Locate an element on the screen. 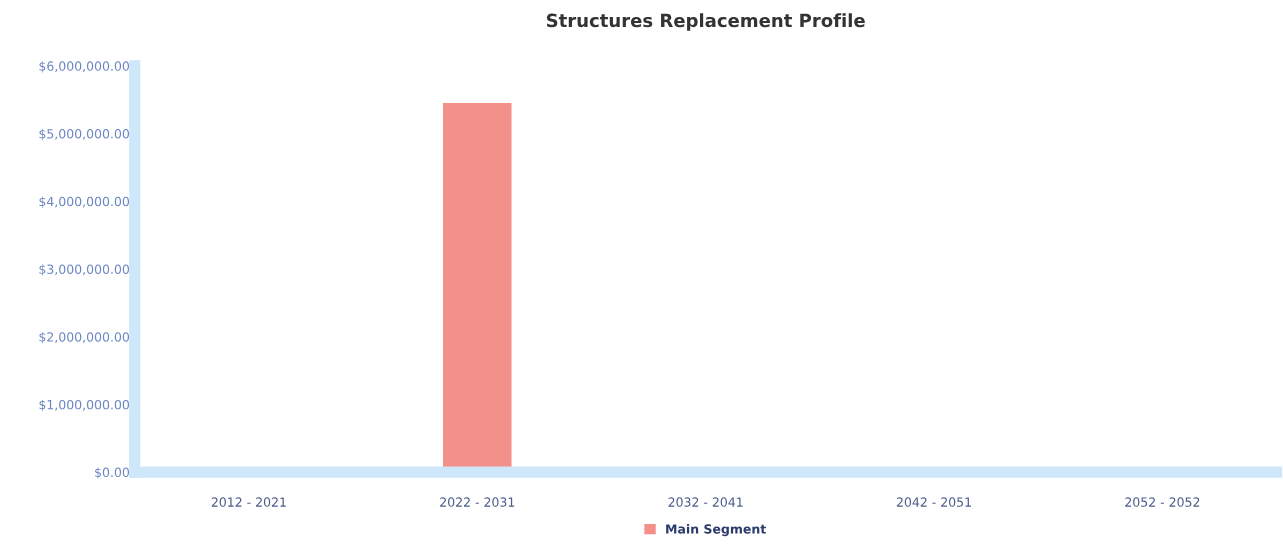 The height and width of the screenshot is (549, 1283). y-tick-label: $6,000,000.00 is located at coordinates (84, 67).